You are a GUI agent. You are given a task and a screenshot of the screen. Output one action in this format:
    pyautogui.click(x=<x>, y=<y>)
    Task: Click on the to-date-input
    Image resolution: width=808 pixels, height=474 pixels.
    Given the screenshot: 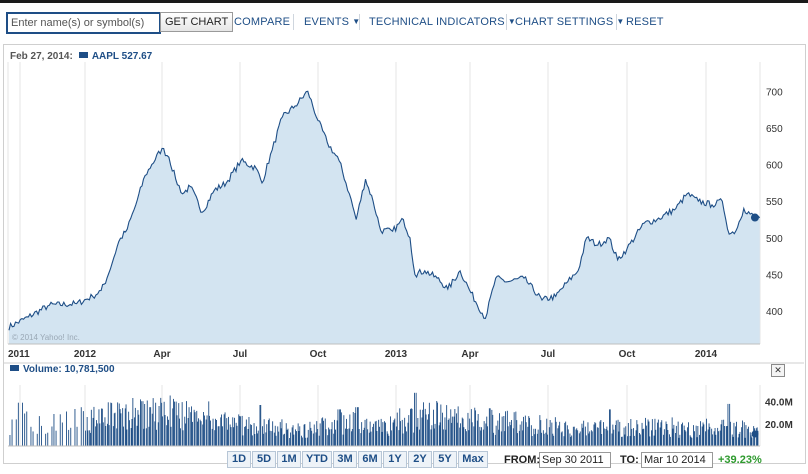 What is the action you would take?
    pyautogui.click(x=677, y=460)
    